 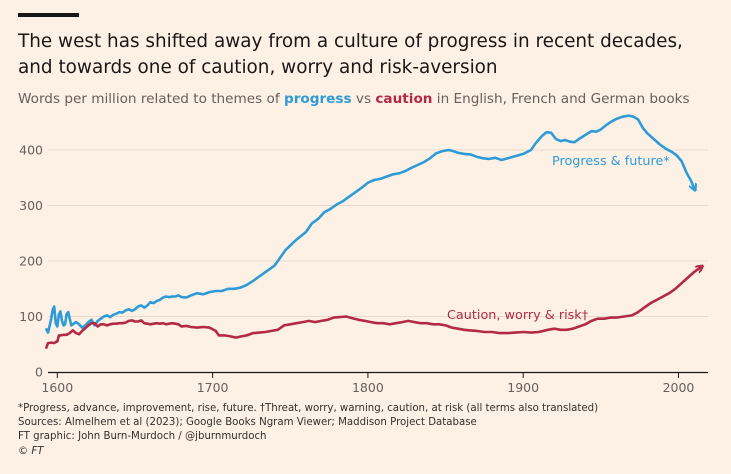 I want to click on x-tick-label-2000: 2000, so click(x=679, y=387).